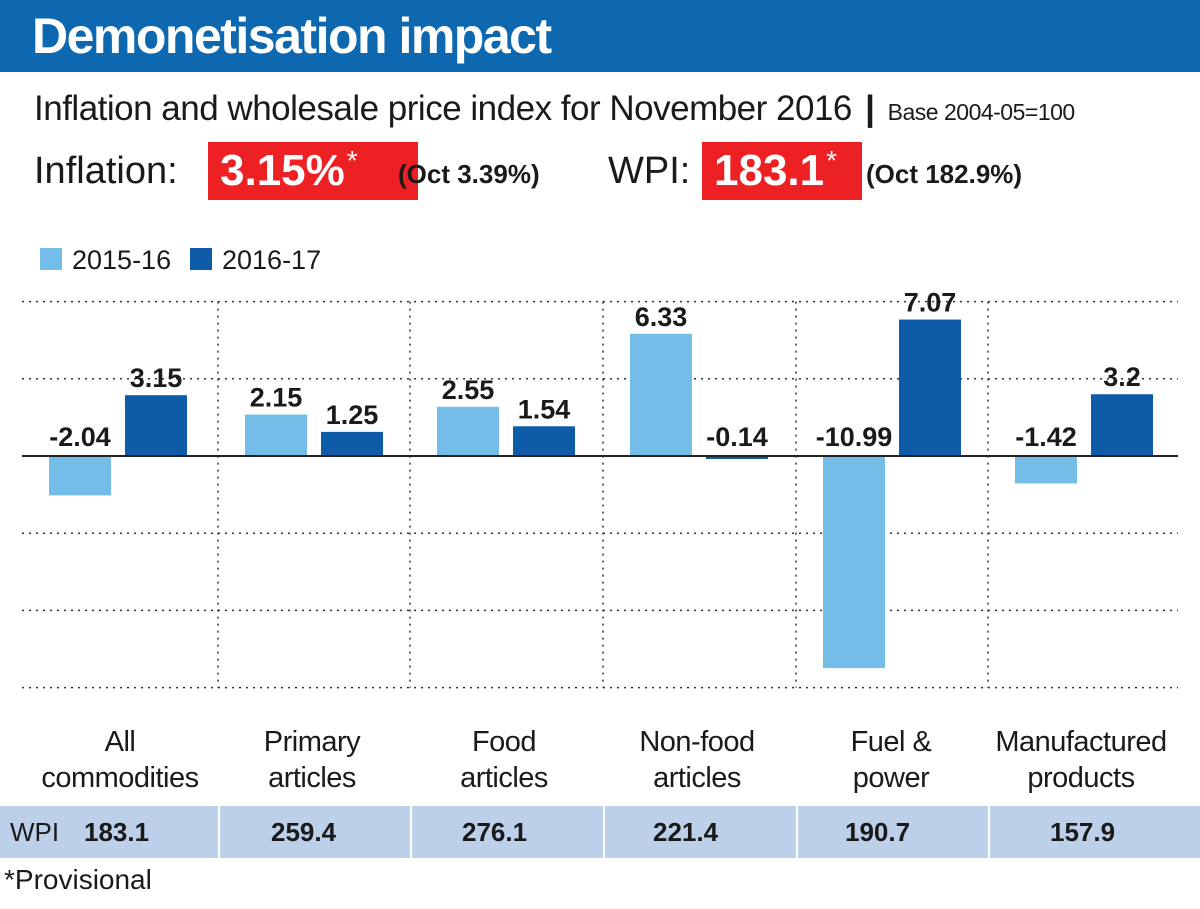  What do you see at coordinates (981, 112) in the screenshot?
I see `base-note: Base 2004-05=100` at bounding box center [981, 112].